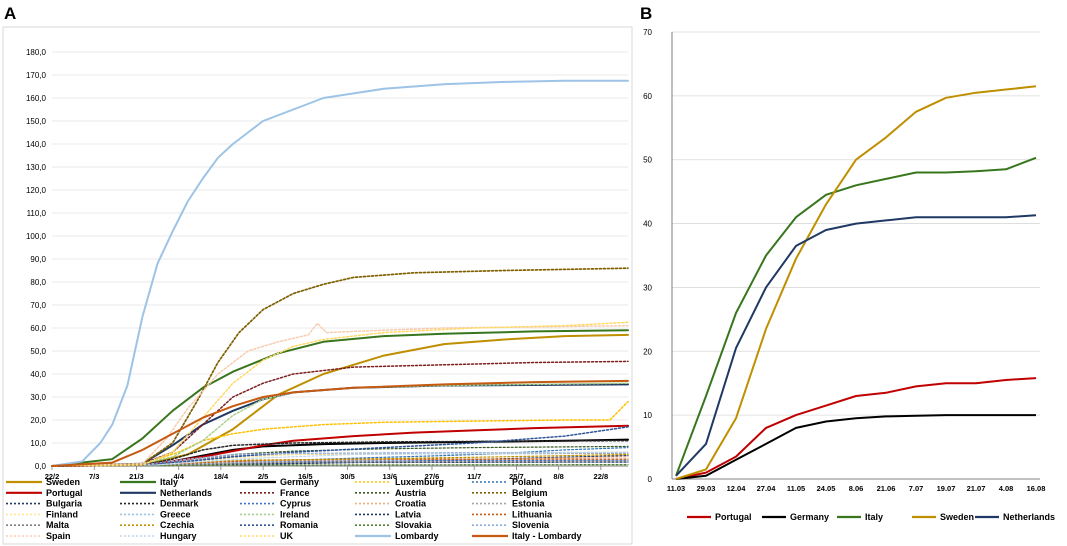 This screenshot has height=546, width=1067. What do you see at coordinates (295, 493) in the screenshot?
I see `legend-label: France` at bounding box center [295, 493].